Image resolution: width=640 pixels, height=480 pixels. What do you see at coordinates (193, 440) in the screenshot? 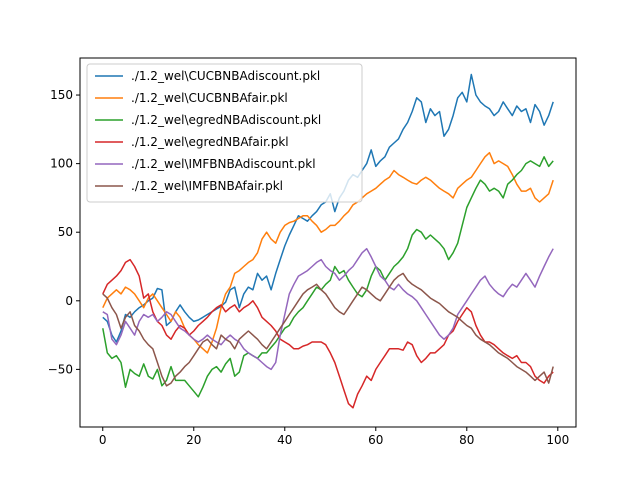
I see `x-tick-label: 20` at bounding box center [193, 440].